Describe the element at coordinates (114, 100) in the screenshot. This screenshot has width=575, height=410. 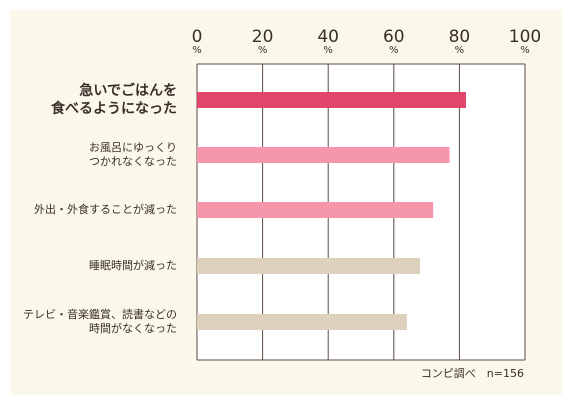
I see `category-label-1: 急いでごはんを 食べるようになった` at that location.